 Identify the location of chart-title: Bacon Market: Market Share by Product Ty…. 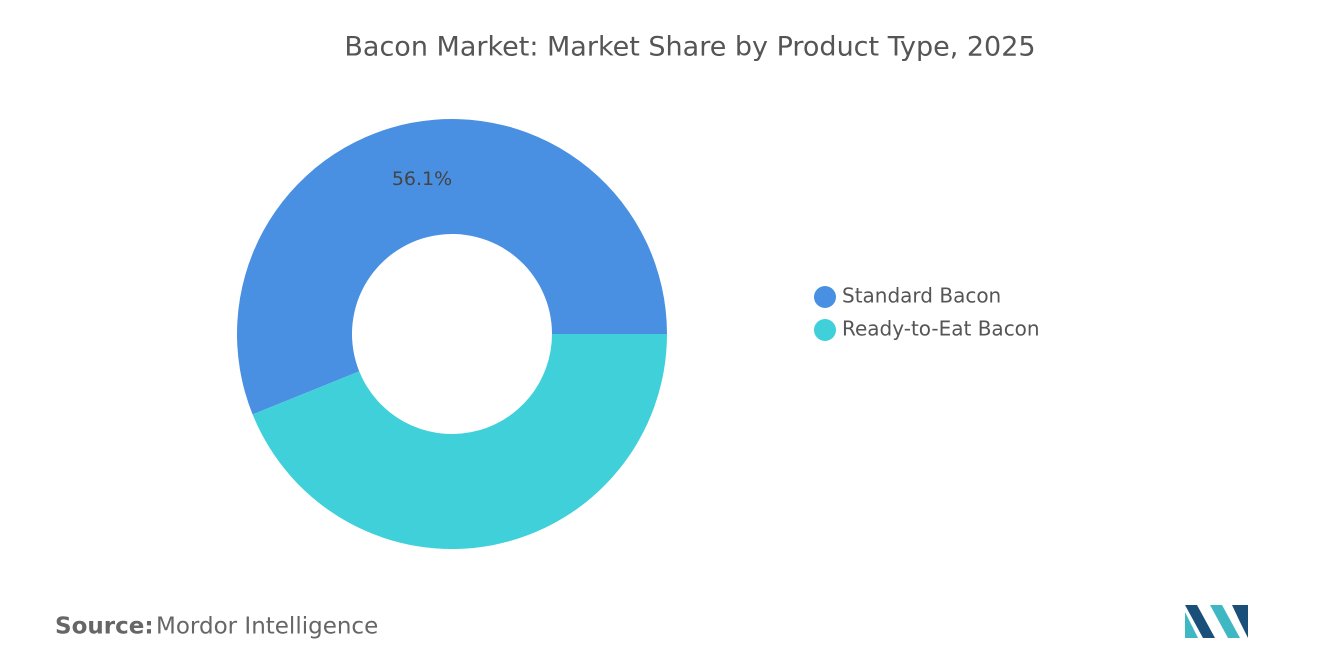
(689, 47).